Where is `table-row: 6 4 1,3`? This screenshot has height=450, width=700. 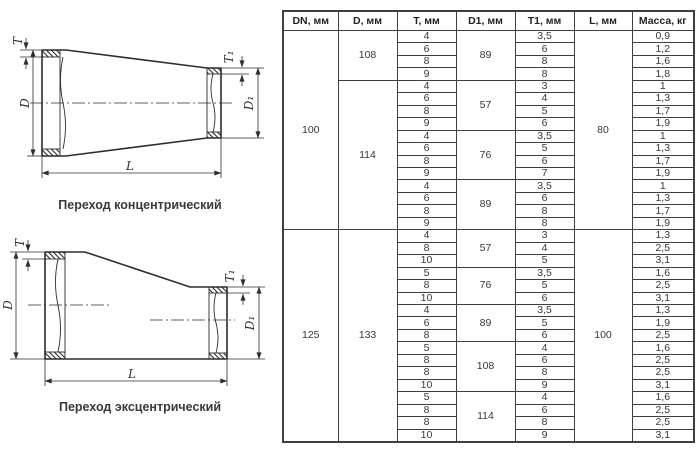
table-row: 6 4 1,3 is located at coordinates (489, 99).